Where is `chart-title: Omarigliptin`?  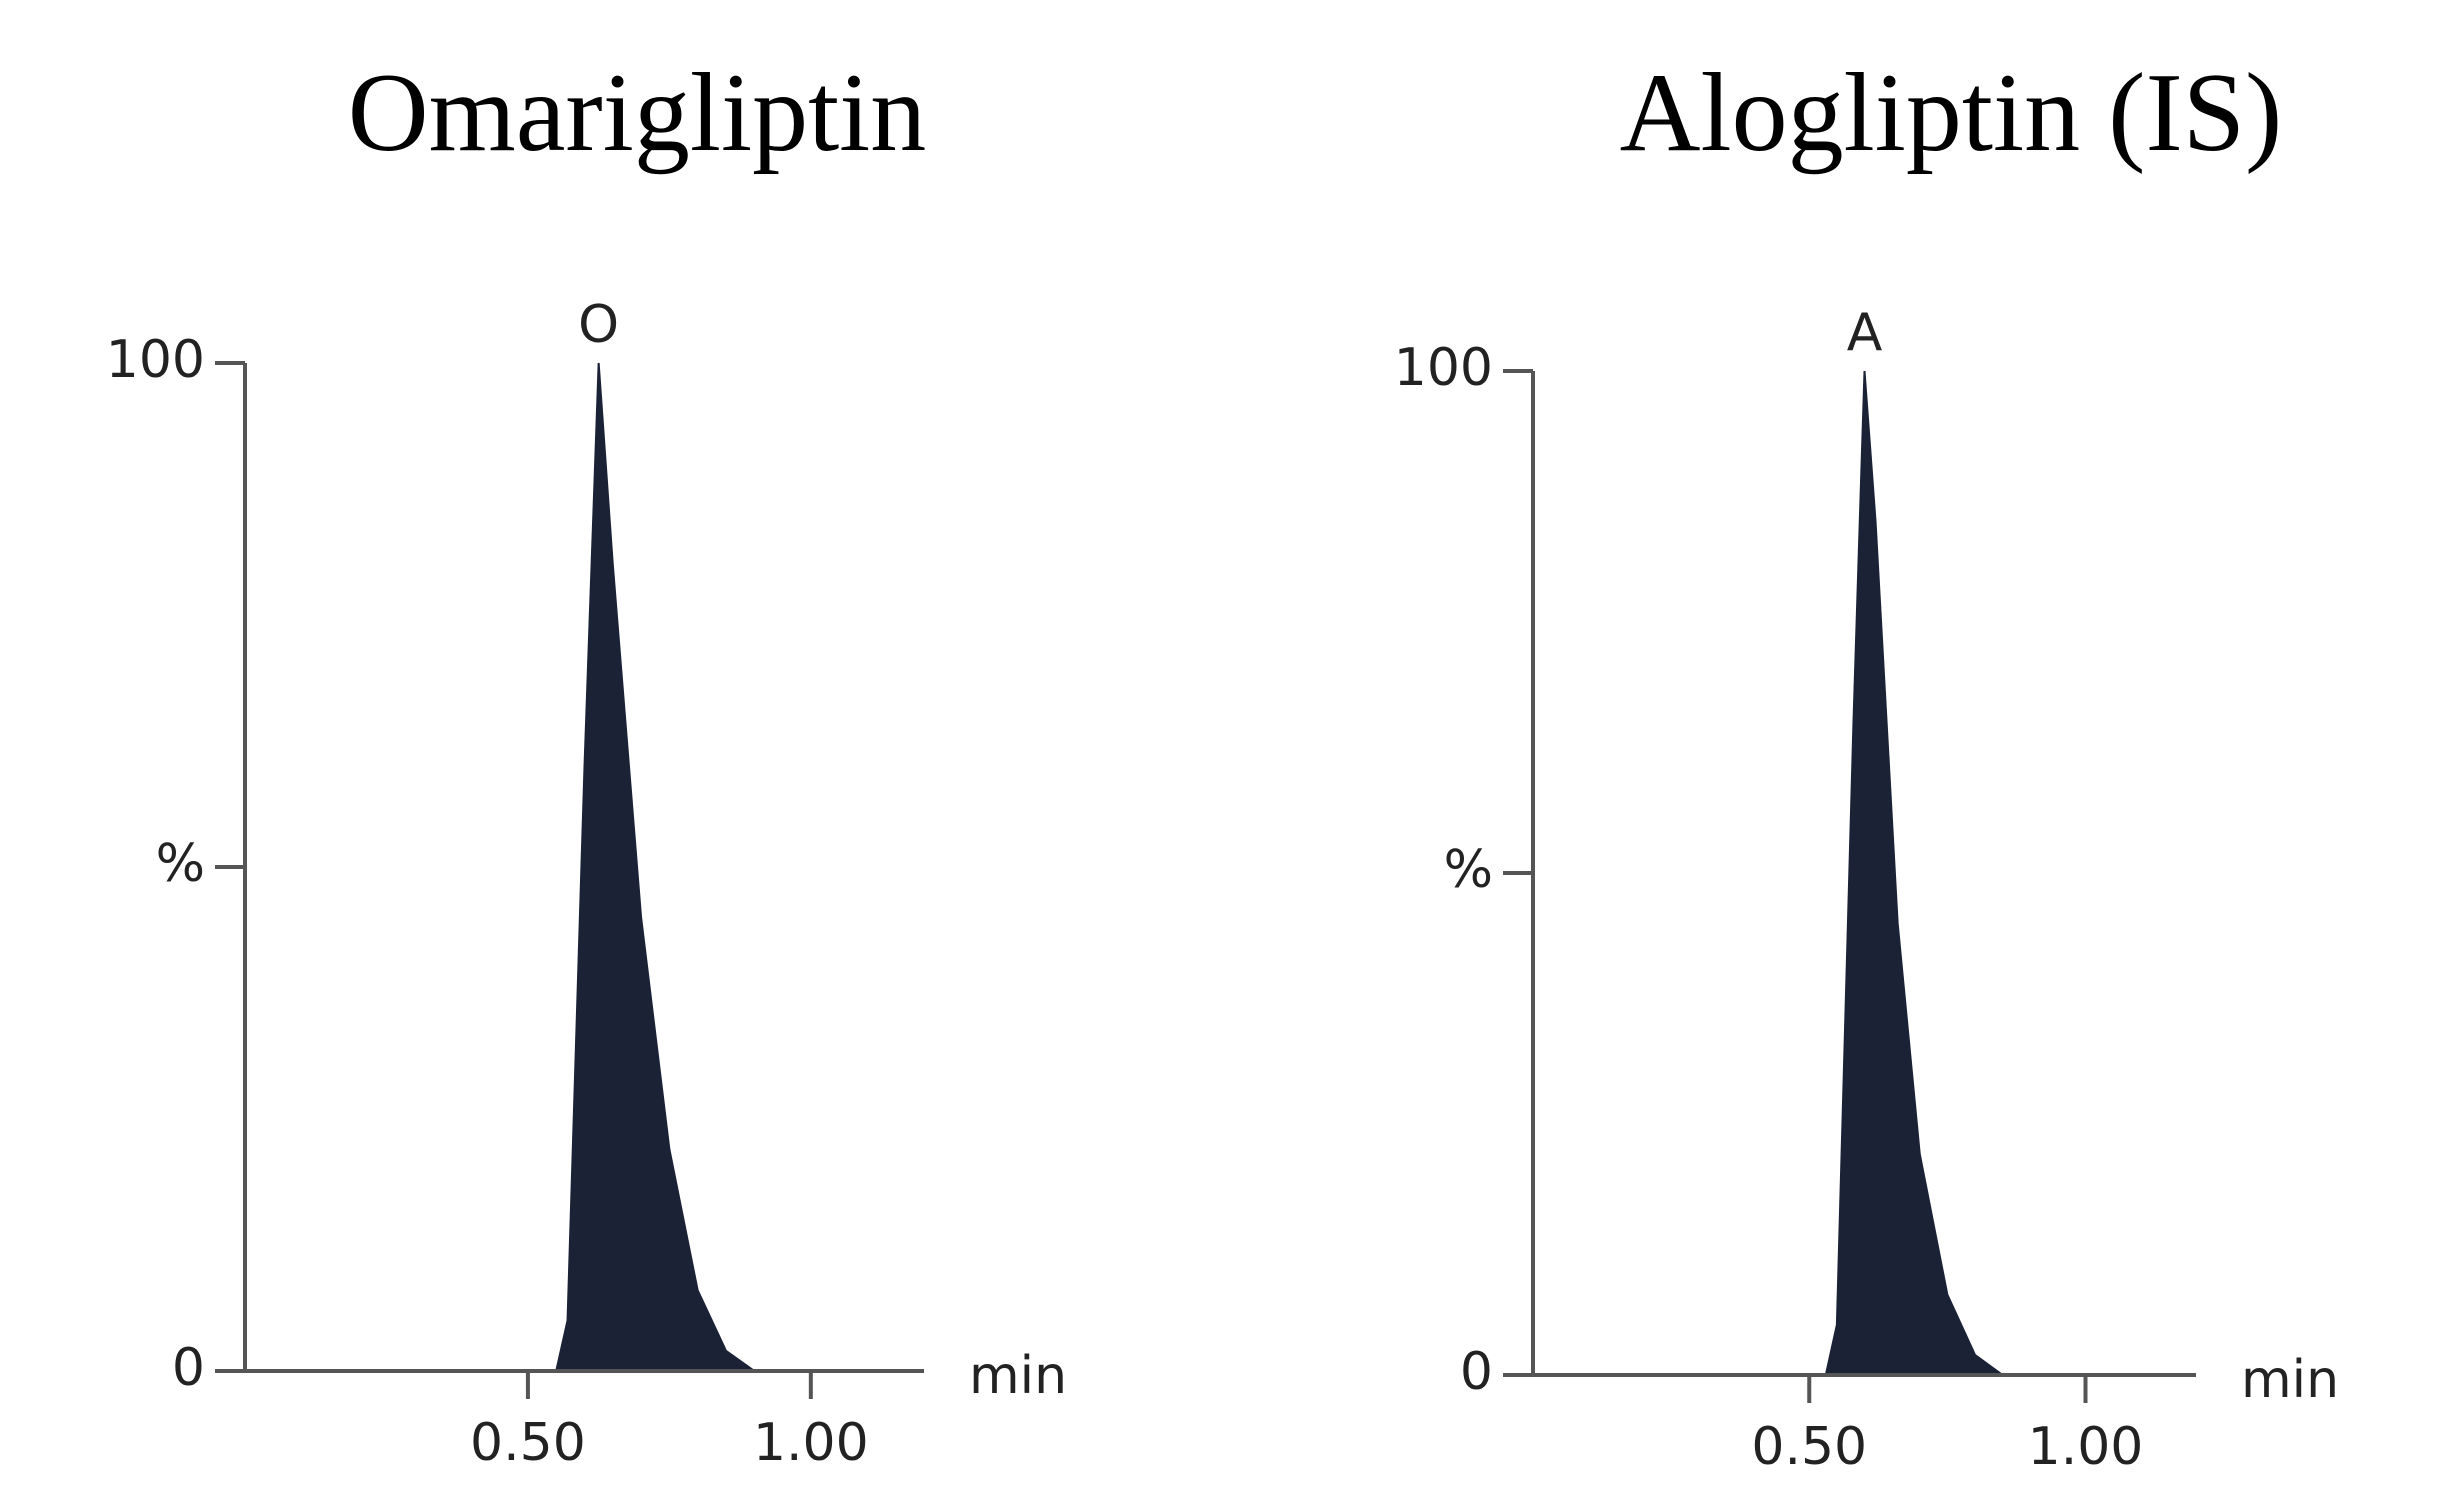 chart-title: Omarigliptin is located at coordinates (637, 113).